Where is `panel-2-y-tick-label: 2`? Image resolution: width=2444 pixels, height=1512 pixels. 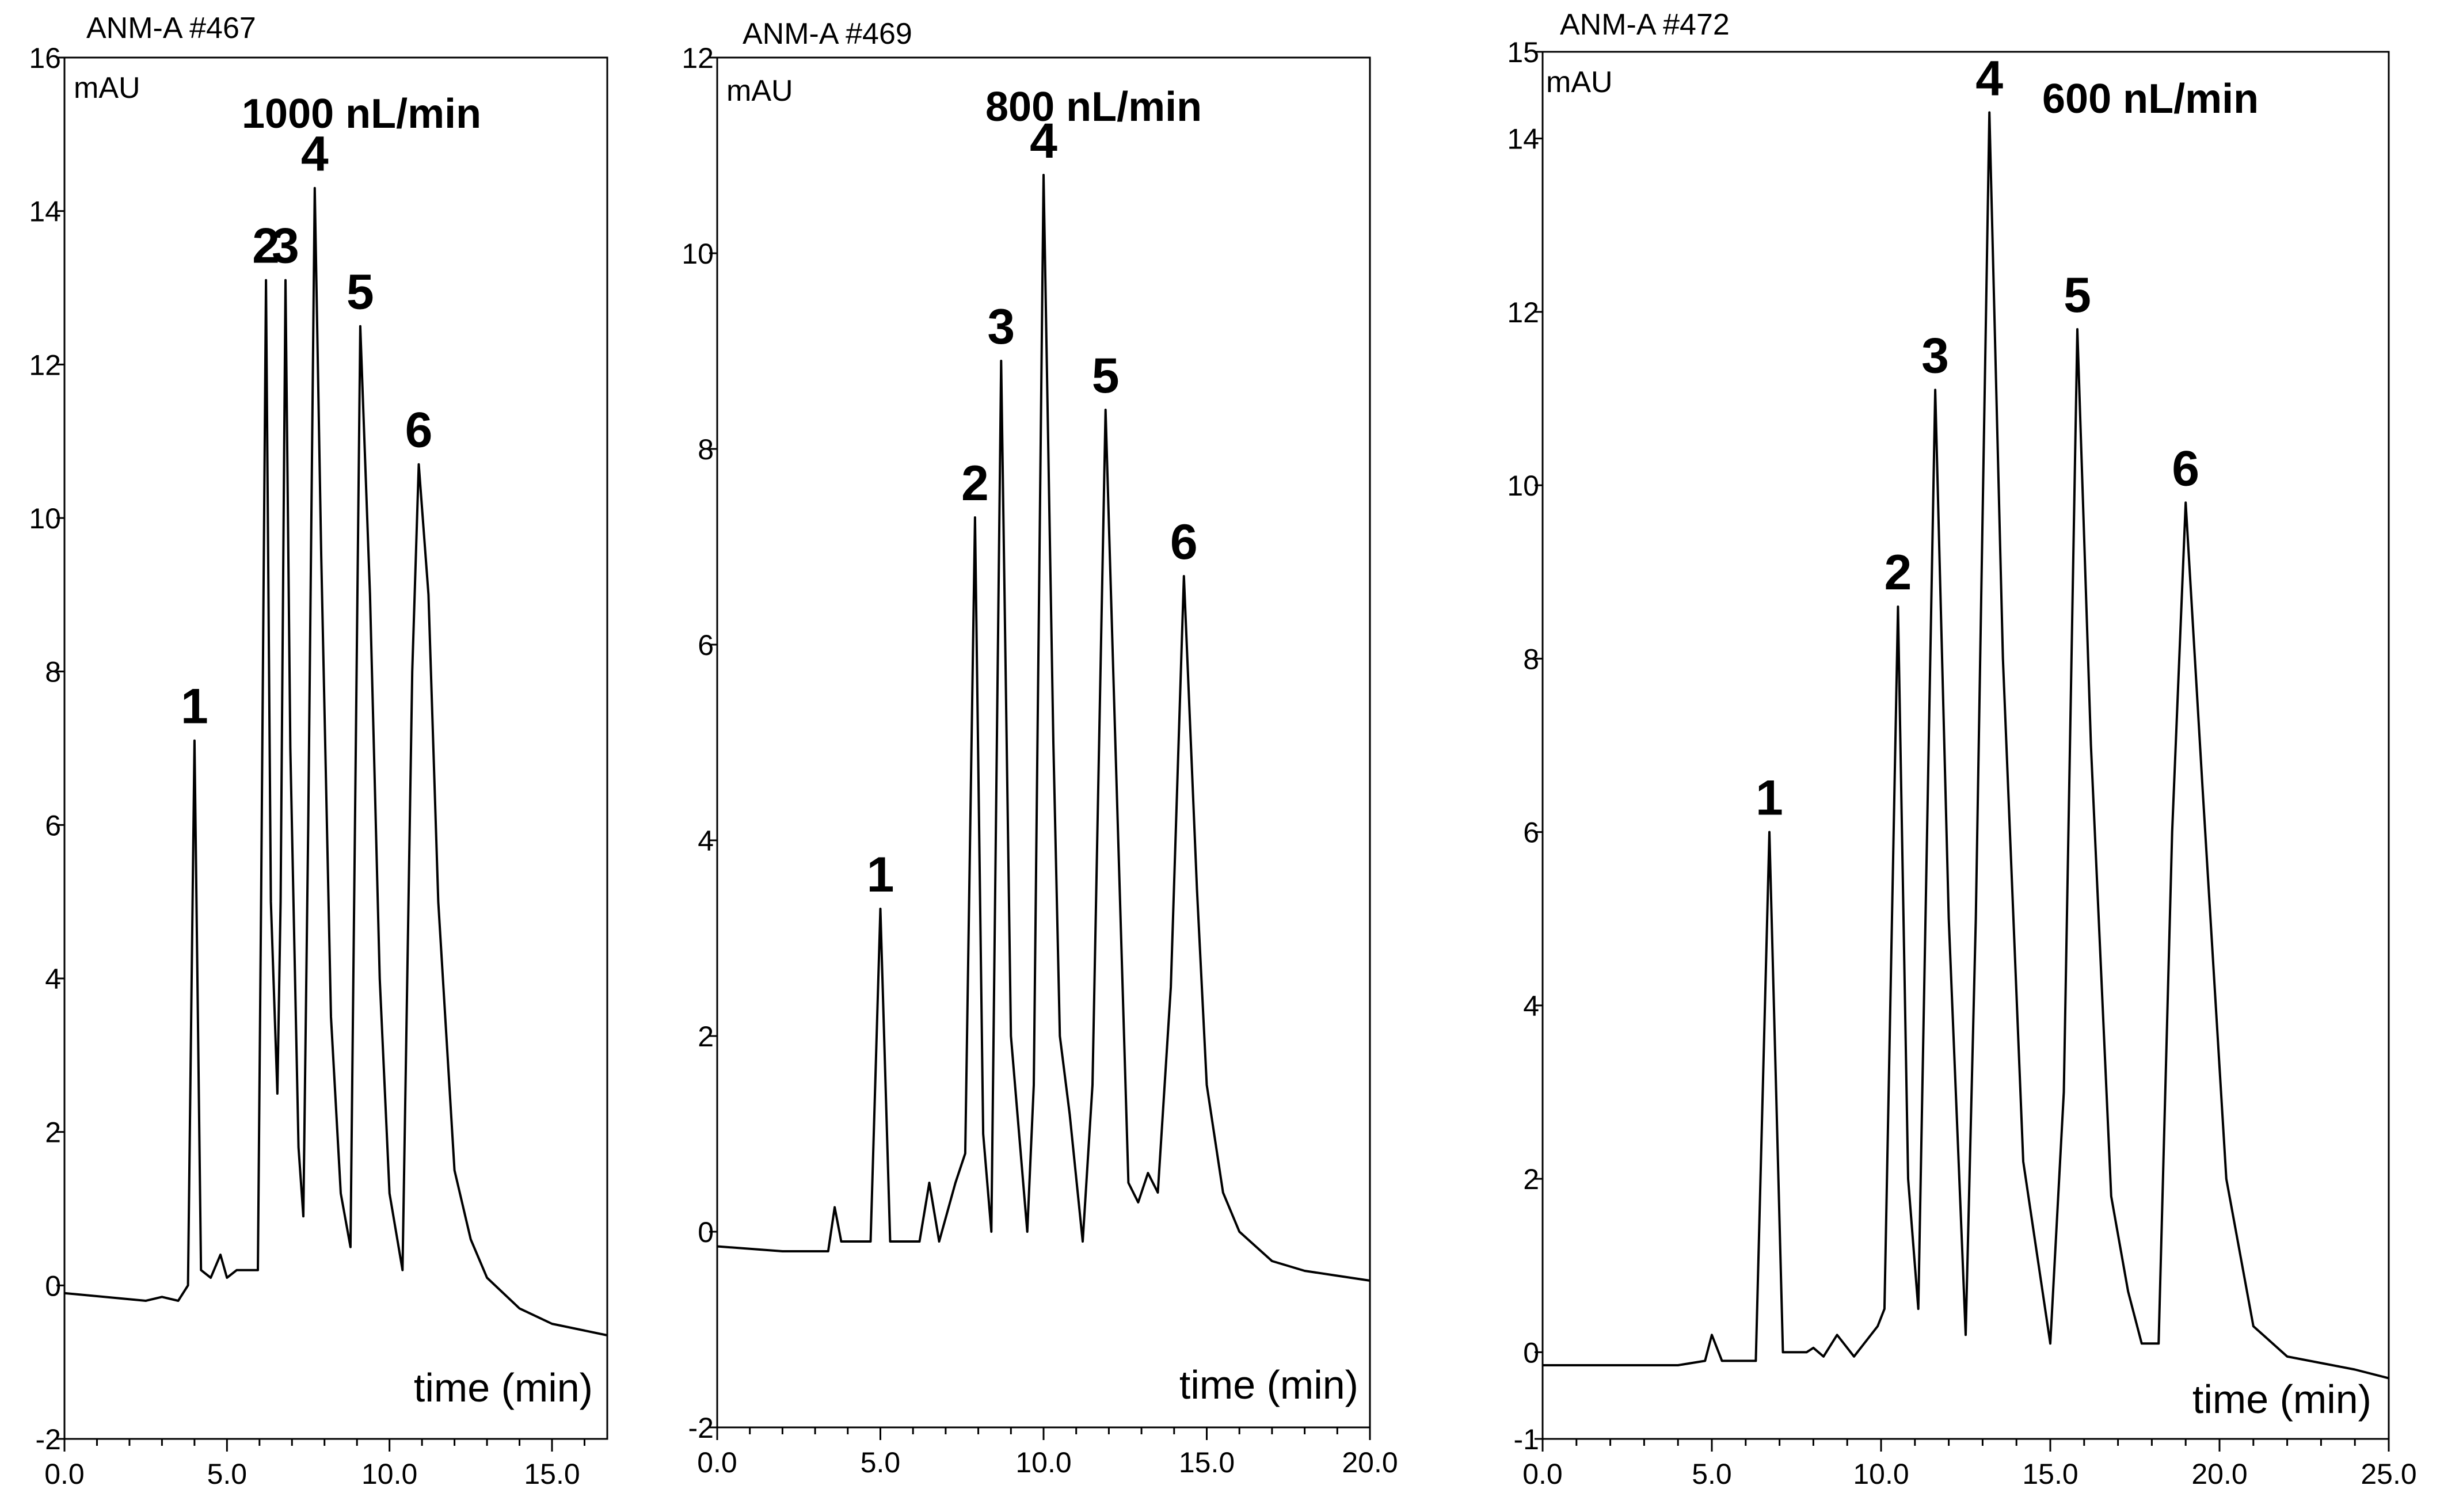 panel-2-y-tick-label: 2 is located at coordinates (706, 1036).